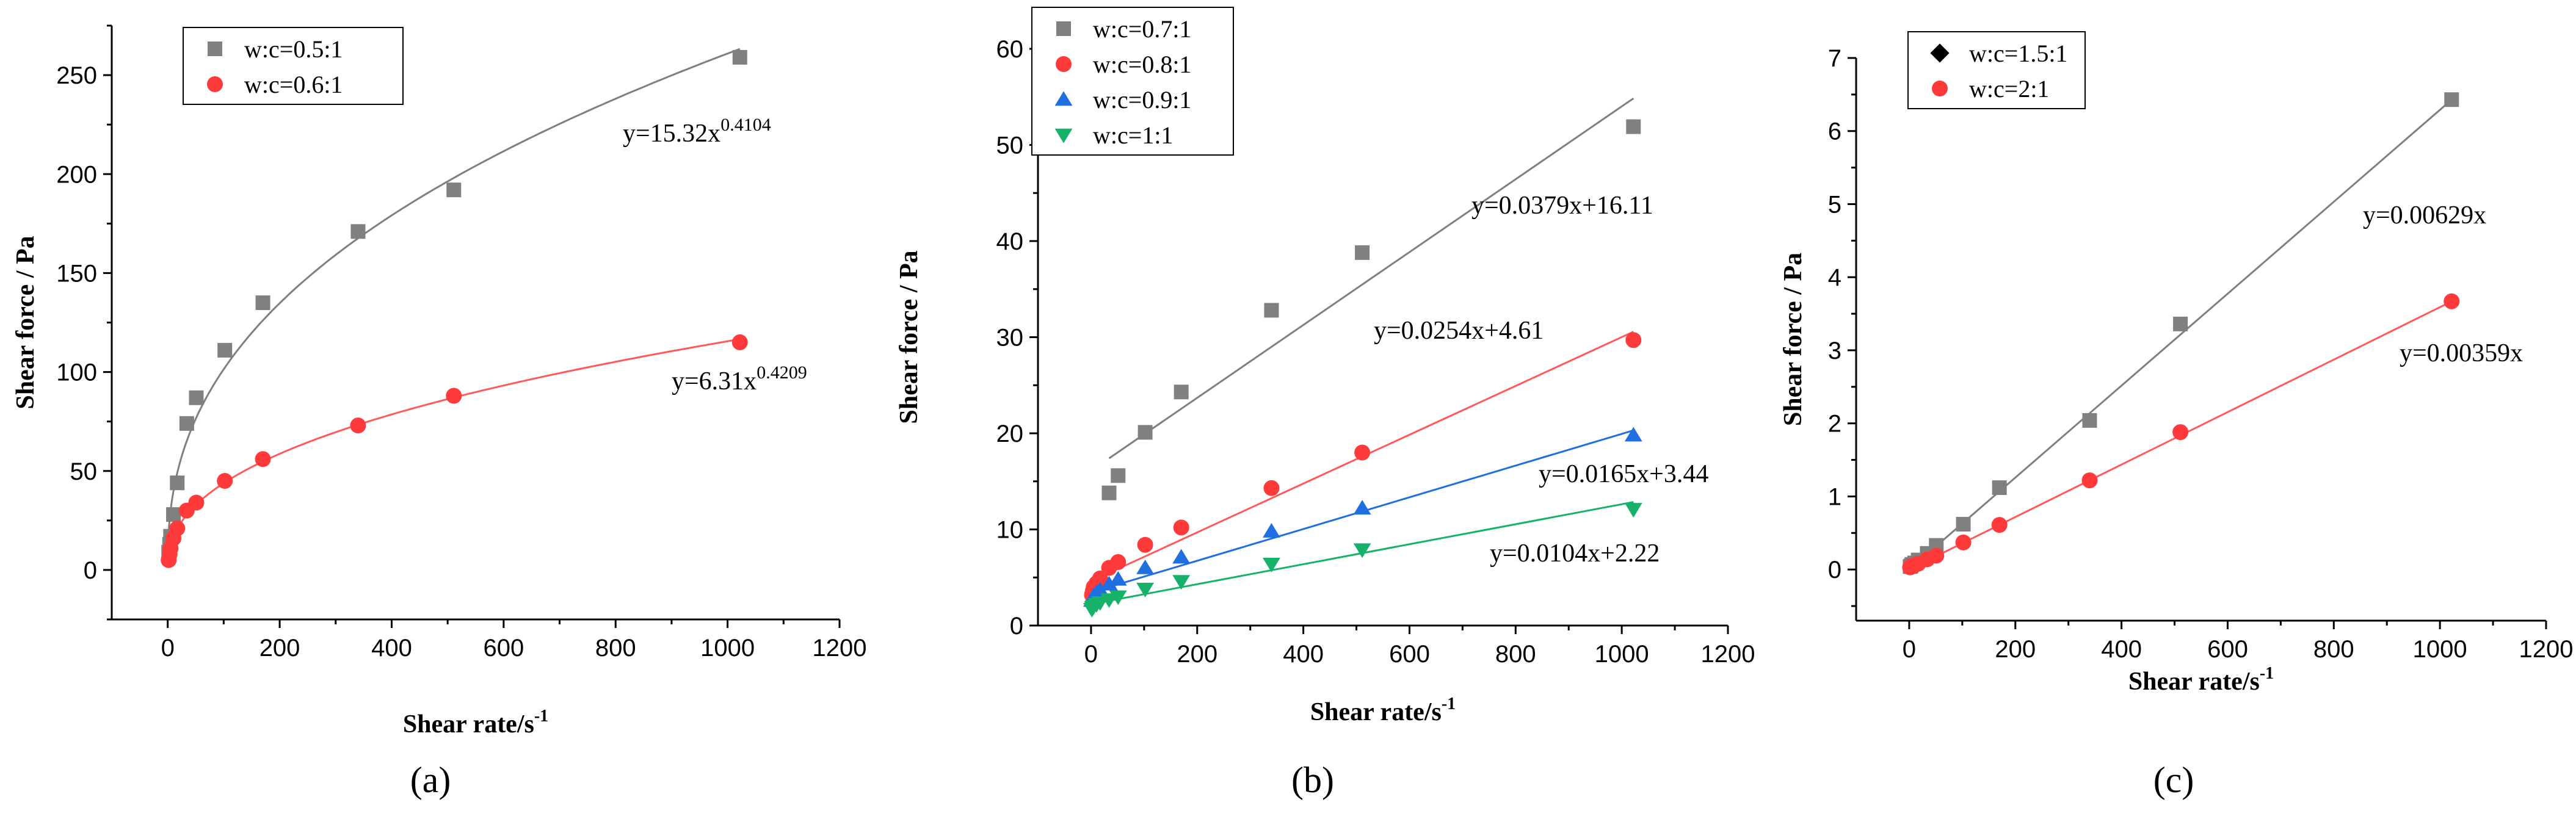 Image resolution: width=2576 pixels, height=819 pixels. What do you see at coordinates (2018, 53) in the screenshot?
I see `legend-label-1: w:c=1.5:1` at bounding box center [2018, 53].